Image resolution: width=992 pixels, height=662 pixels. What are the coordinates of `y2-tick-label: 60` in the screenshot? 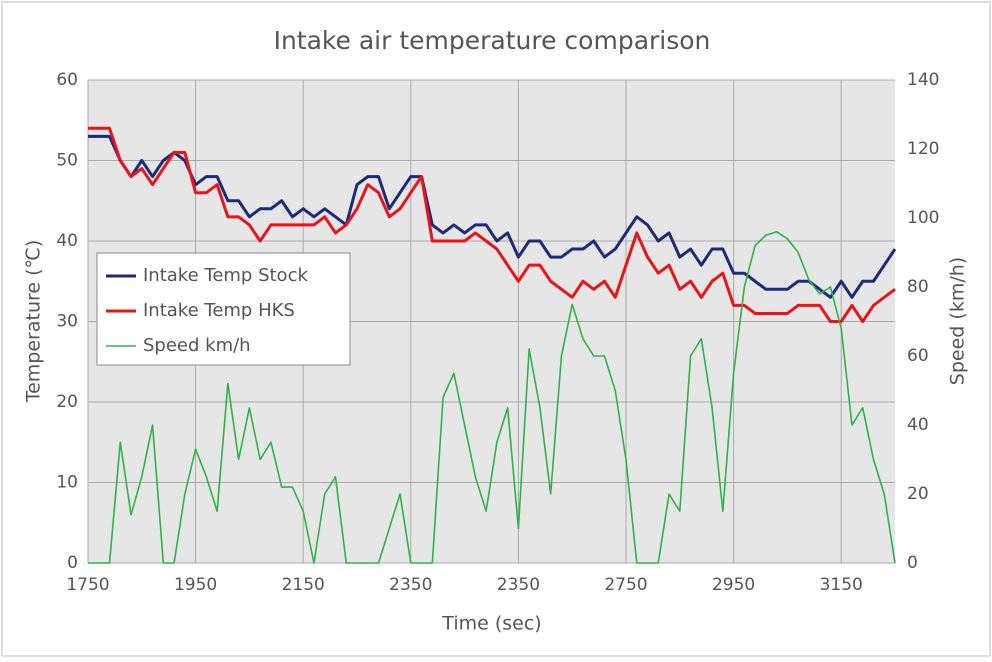 It's located at (918, 356).